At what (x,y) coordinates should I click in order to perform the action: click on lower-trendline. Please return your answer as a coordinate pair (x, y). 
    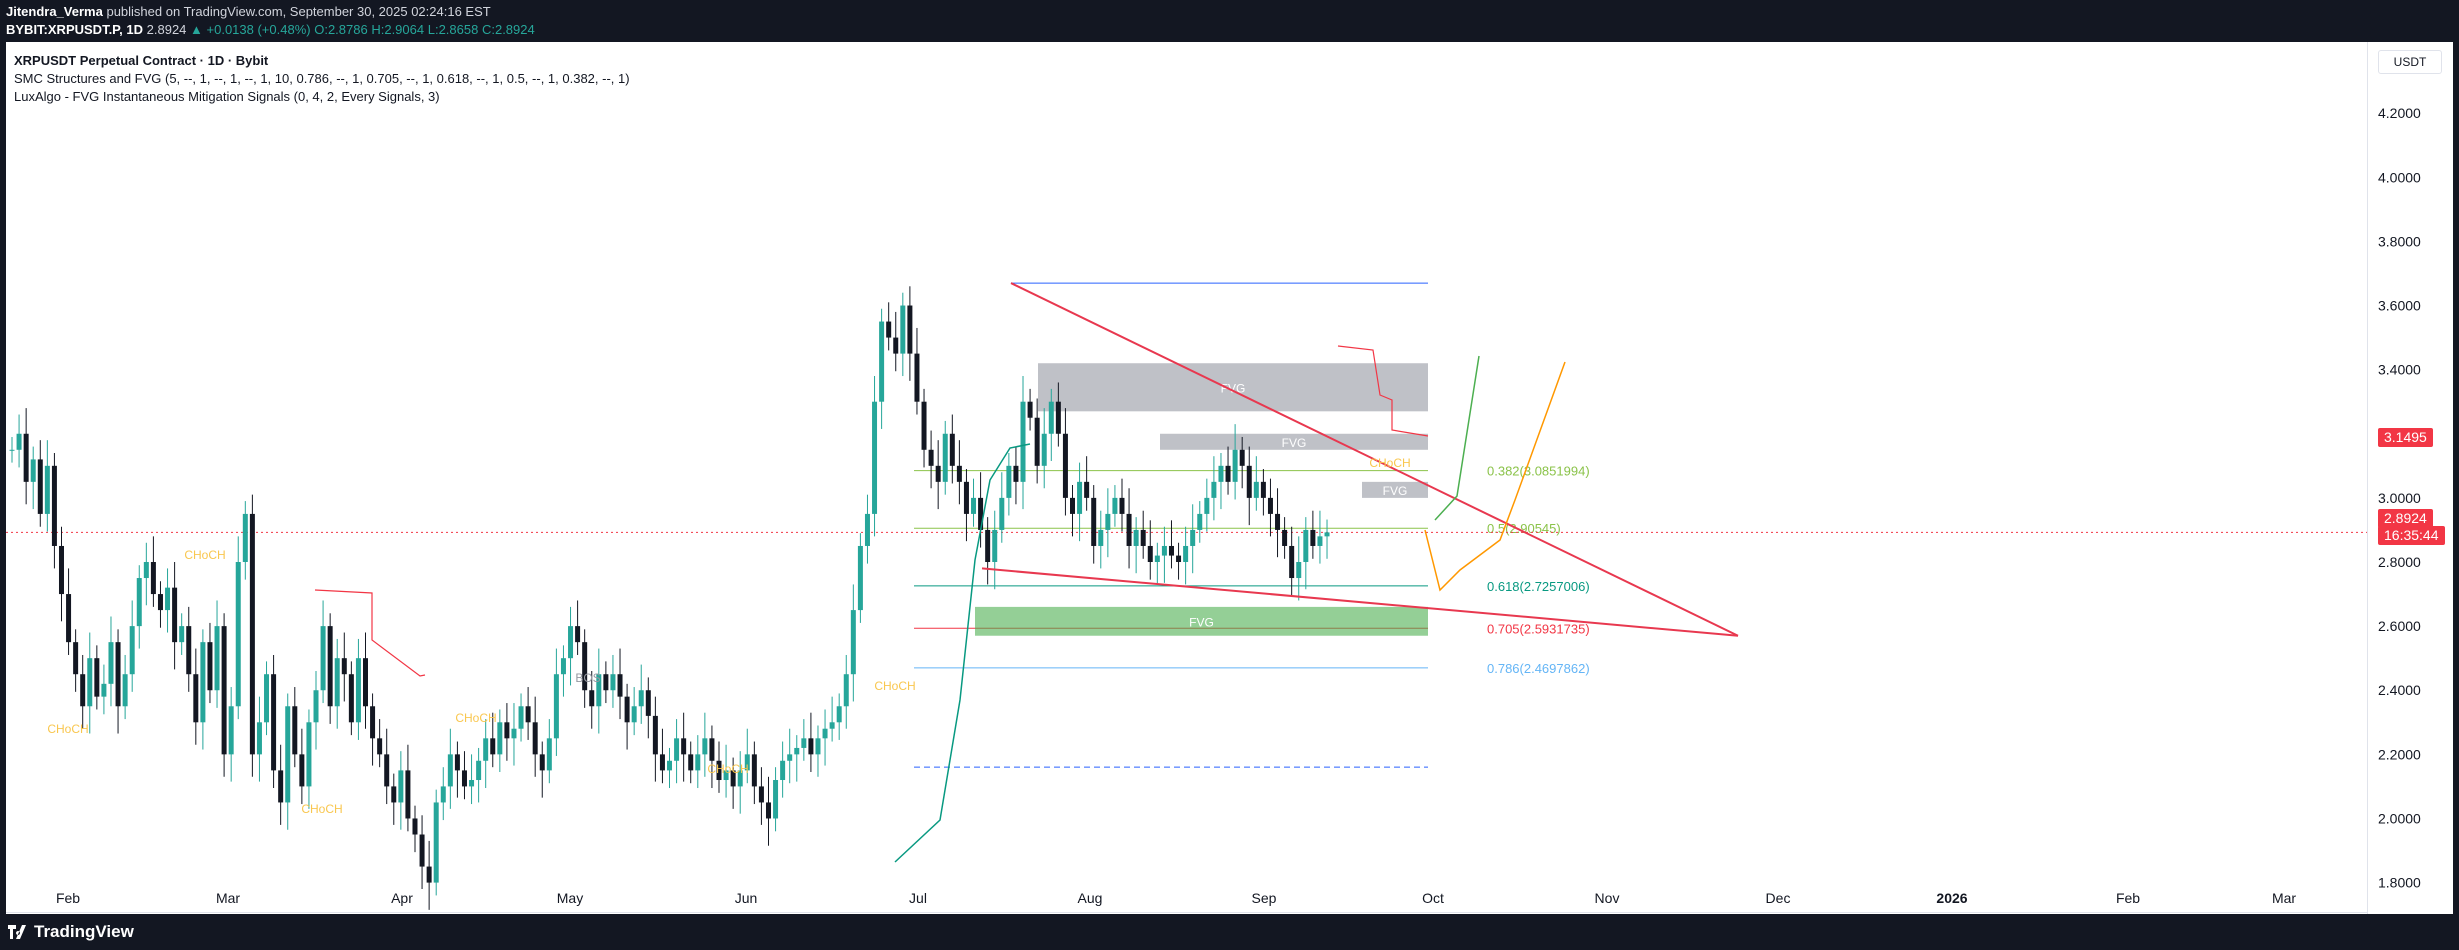
    Looking at the image, I should click on (1360, 602).